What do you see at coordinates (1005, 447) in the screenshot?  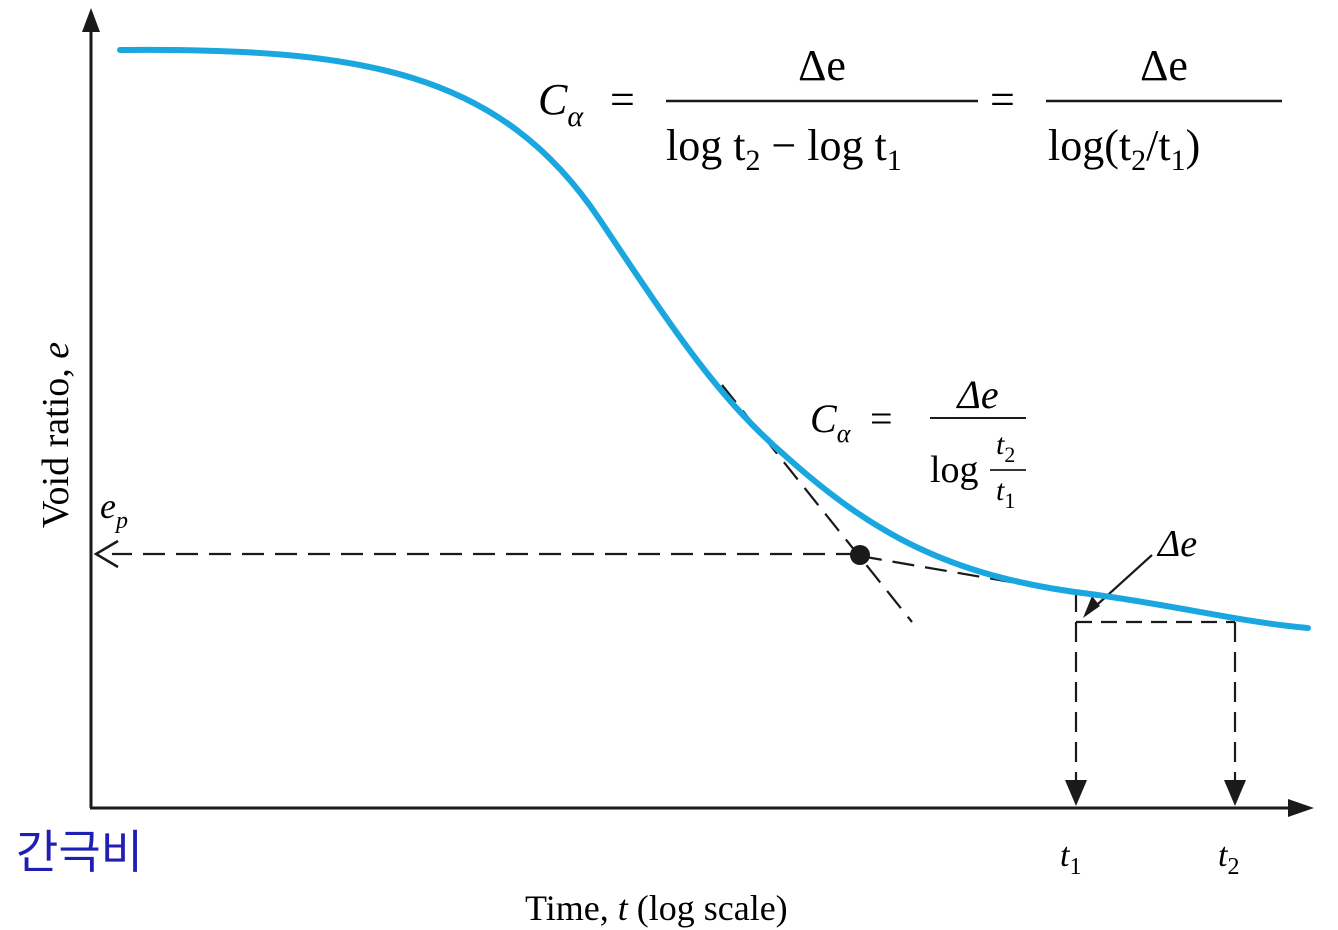 I see `mid-formula-frac-num: t2` at bounding box center [1005, 447].